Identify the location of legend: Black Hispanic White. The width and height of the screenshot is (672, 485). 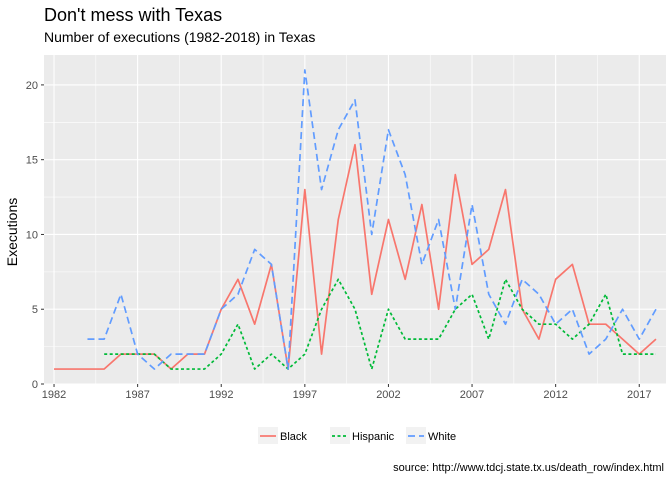
(357, 435).